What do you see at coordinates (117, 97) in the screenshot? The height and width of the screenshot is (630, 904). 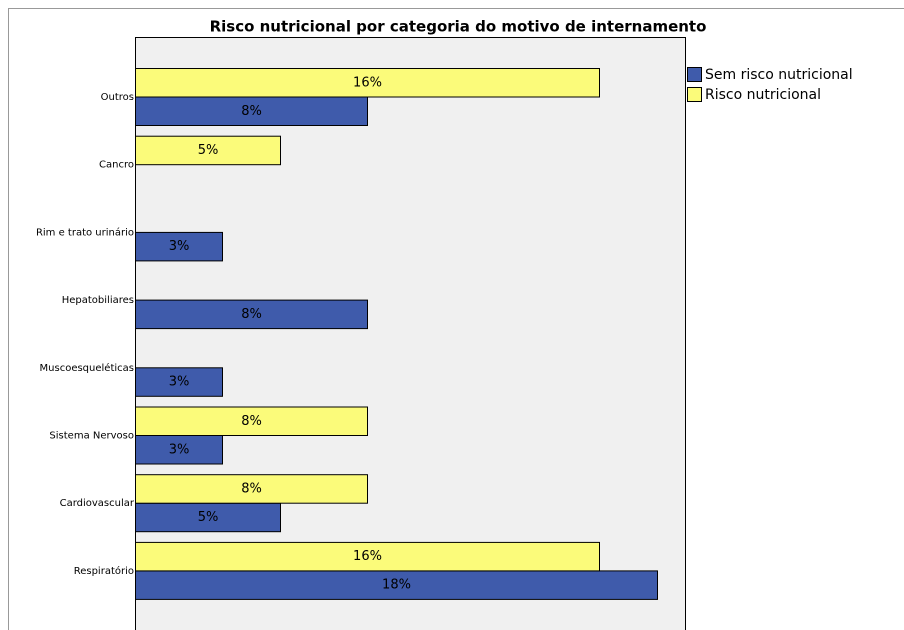 I see `category-label: Outros` at bounding box center [117, 97].